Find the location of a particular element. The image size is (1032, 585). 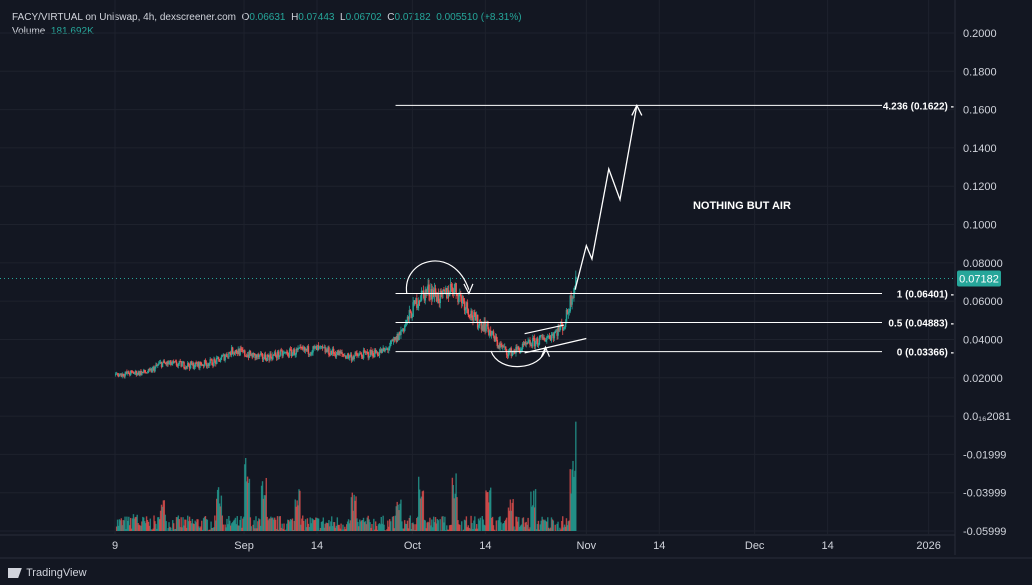

price-tick-label: -0.01999 is located at coordinates (984, 455).